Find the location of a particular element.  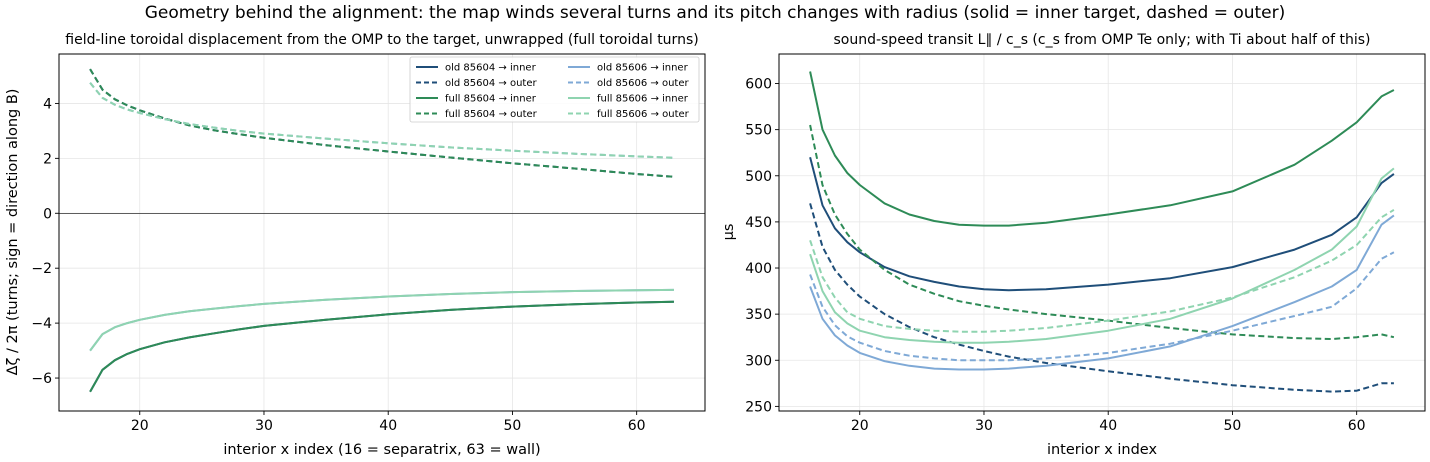

y-tick-label: 0 is located at coordinates (47, 214).